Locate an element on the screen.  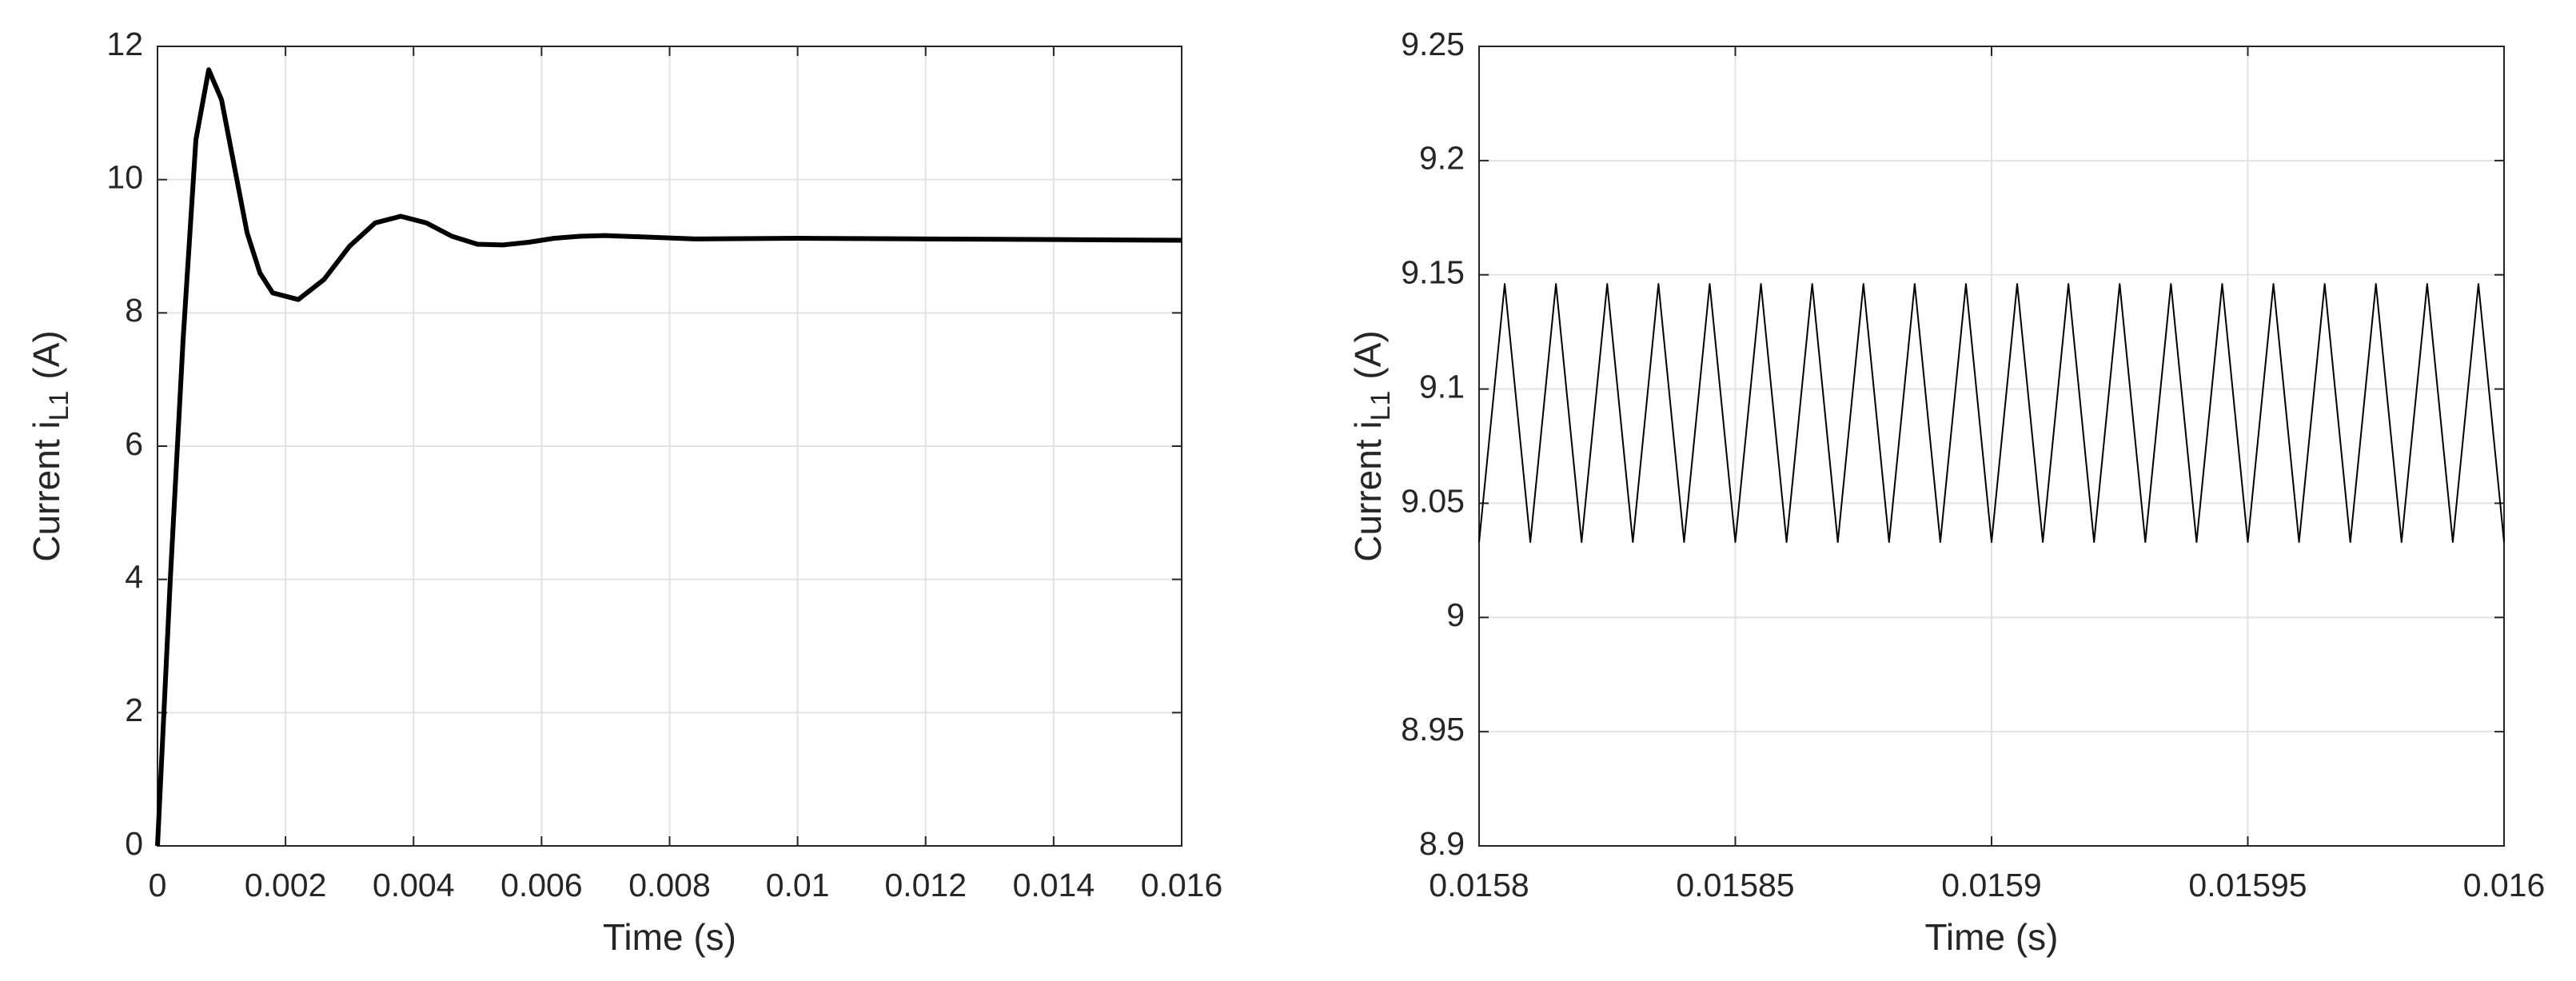
x-tick-label: 0.012 is located at coordinates (926, 885).